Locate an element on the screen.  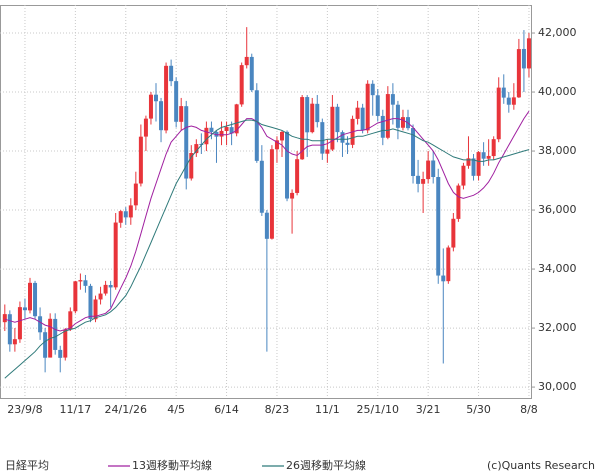
x-tick-label: 8/23 is located at coordinates (277, 409).